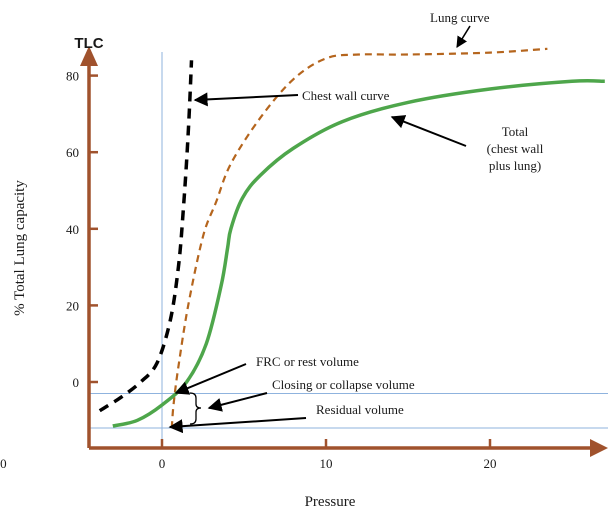 The image size is (608, 520). What do you see at coordinates (20, 248) in the screenshot?
I see `y-axis-label: % Total Lung capacity` at bounding box center [20, 248].